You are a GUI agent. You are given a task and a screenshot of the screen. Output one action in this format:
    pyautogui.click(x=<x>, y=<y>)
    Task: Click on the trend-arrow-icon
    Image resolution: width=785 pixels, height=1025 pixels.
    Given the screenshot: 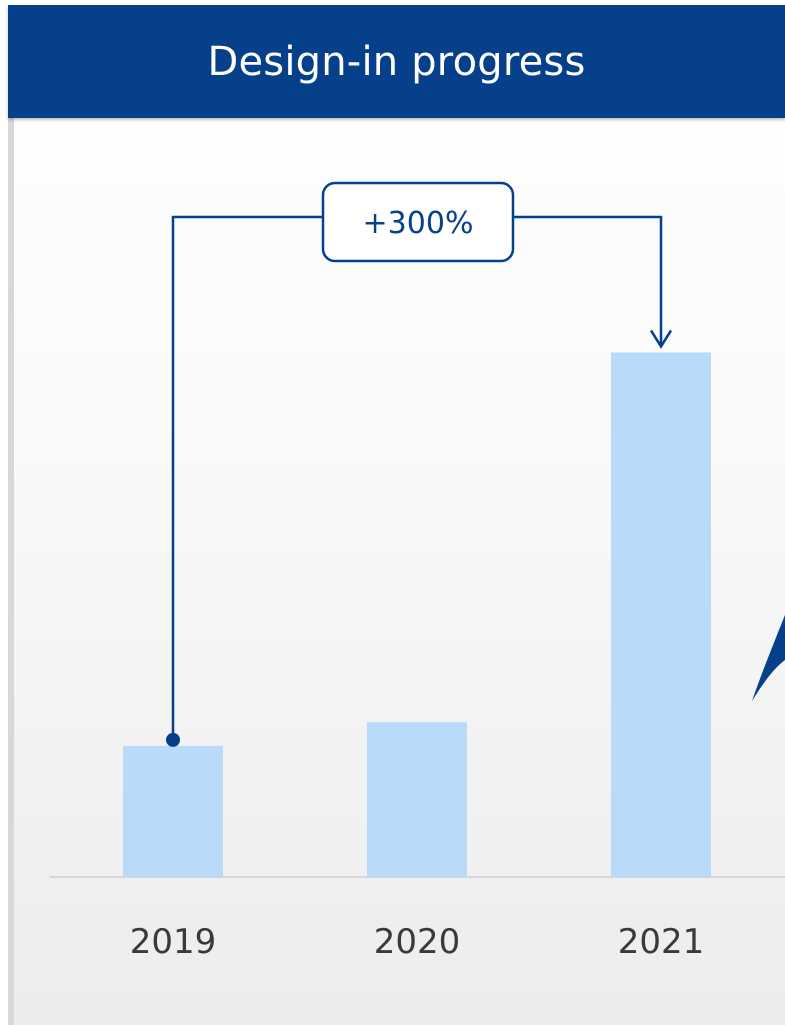 What is the action you would take?
    pyautogui.click(x=768, y=658)
    